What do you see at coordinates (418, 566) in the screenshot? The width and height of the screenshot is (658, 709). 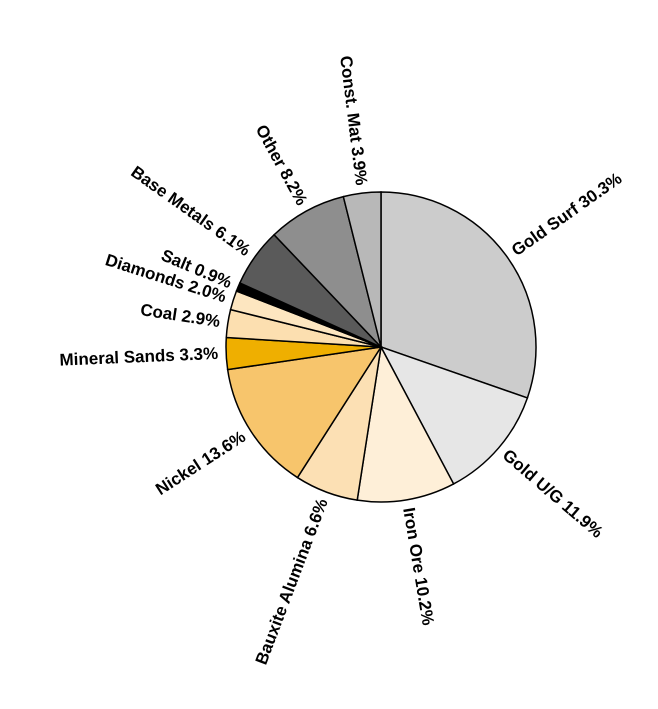 I see `slice-label: Iron Ore 10.2%` at bounding box center [418, 566].